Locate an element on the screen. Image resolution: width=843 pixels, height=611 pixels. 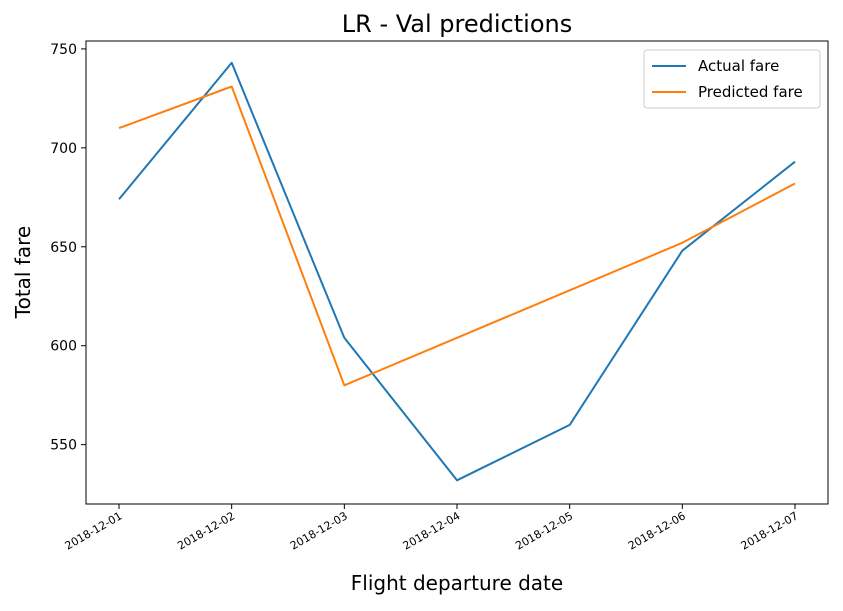
chart-title: LR - Val predictions is located at coordinates (457, 24).